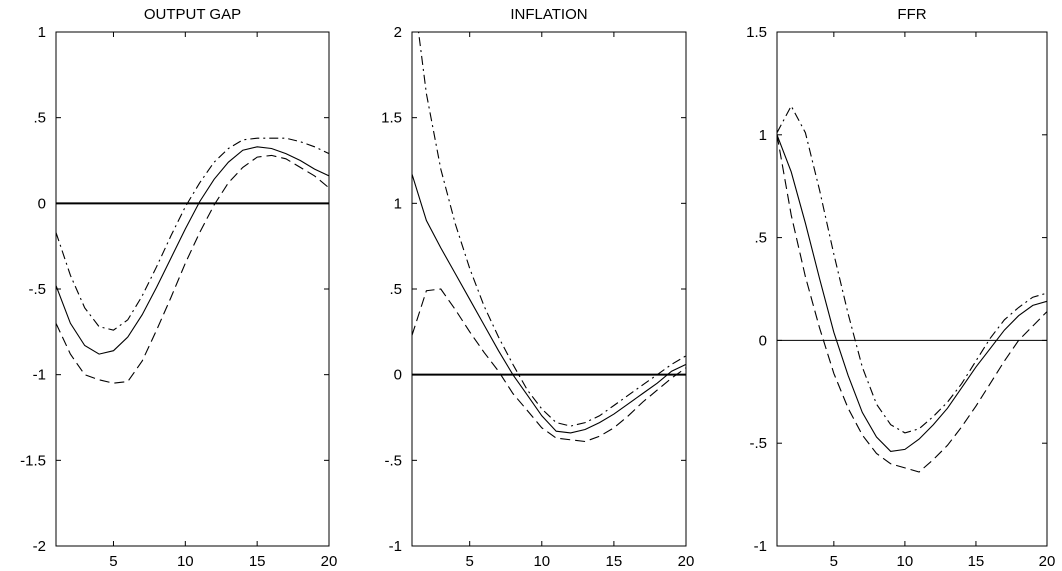  What do you see at coordinates (548, 14) in the screenshot?
I see `chart-title: INFLATION` at bounding box center [548, 14].